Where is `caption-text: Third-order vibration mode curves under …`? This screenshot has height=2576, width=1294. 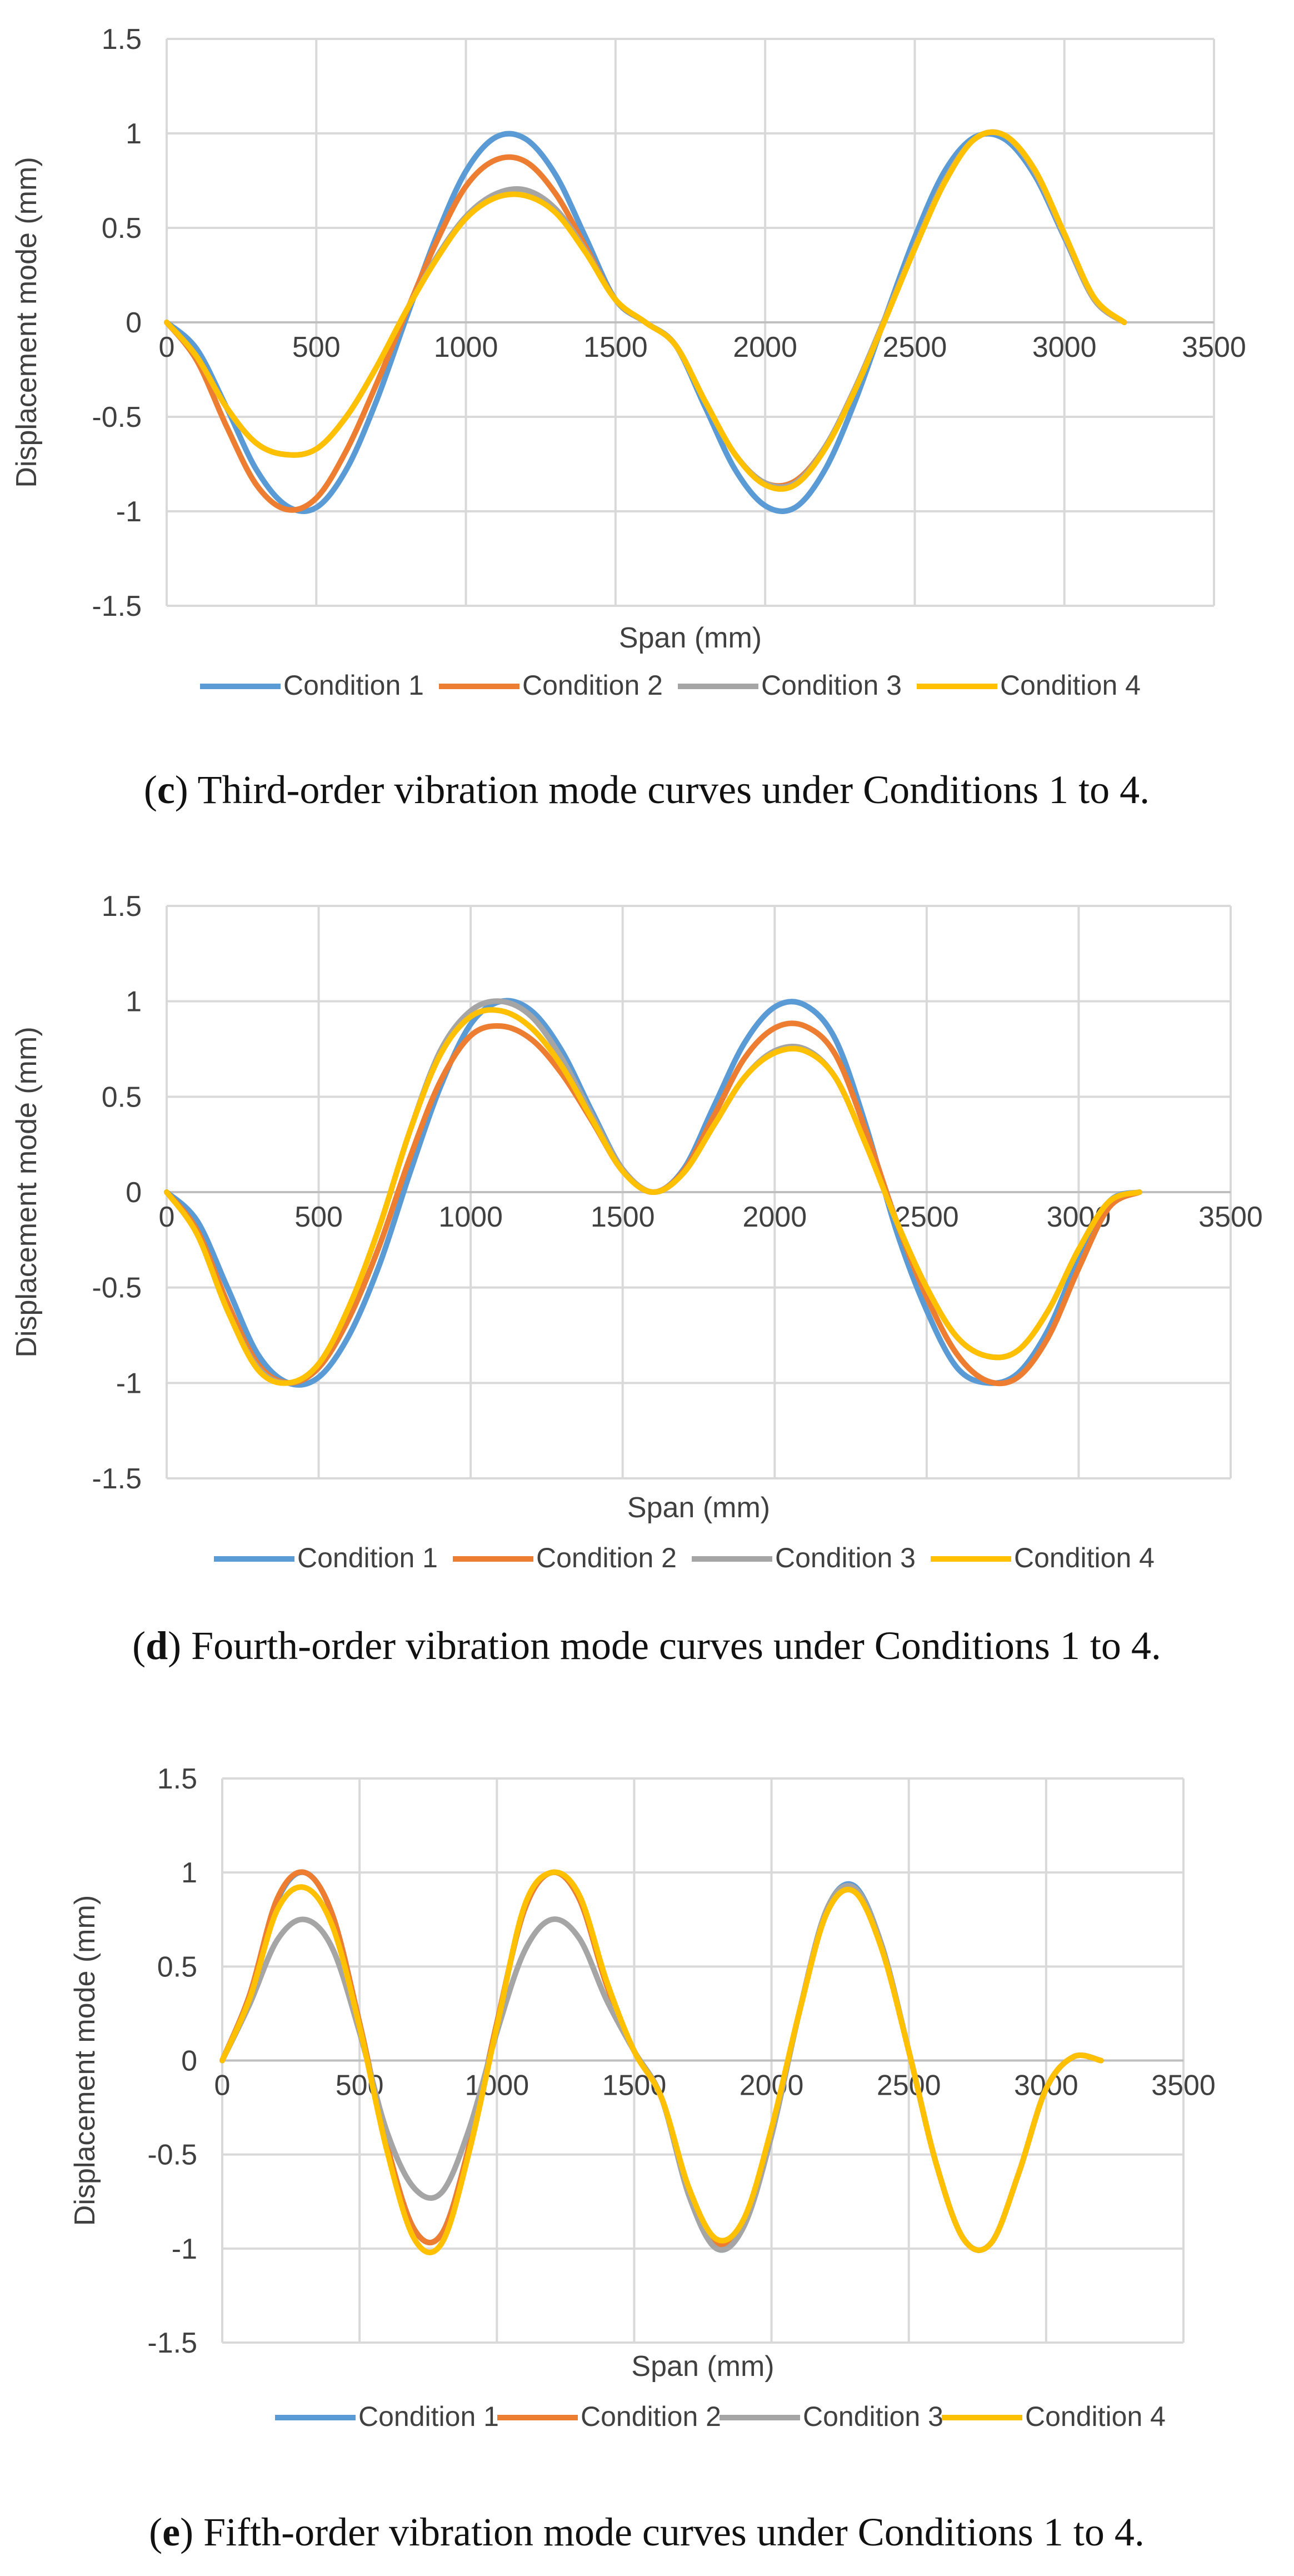 caption-text: Third-order vibration mode curves under … is located at coordinates (669, 790).